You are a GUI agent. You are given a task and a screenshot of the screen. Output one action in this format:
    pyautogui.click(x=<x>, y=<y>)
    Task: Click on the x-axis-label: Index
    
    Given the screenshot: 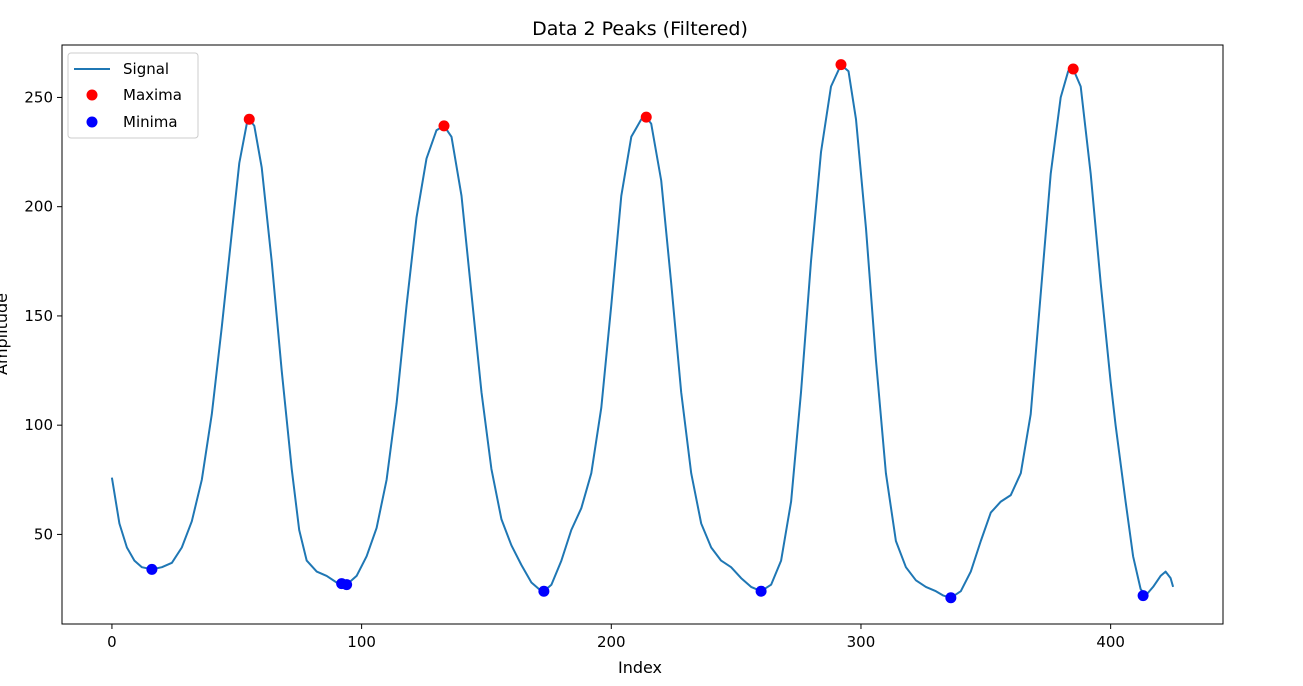 What is the action you would take?
    pyautogui.click(x=640, y=667)
    